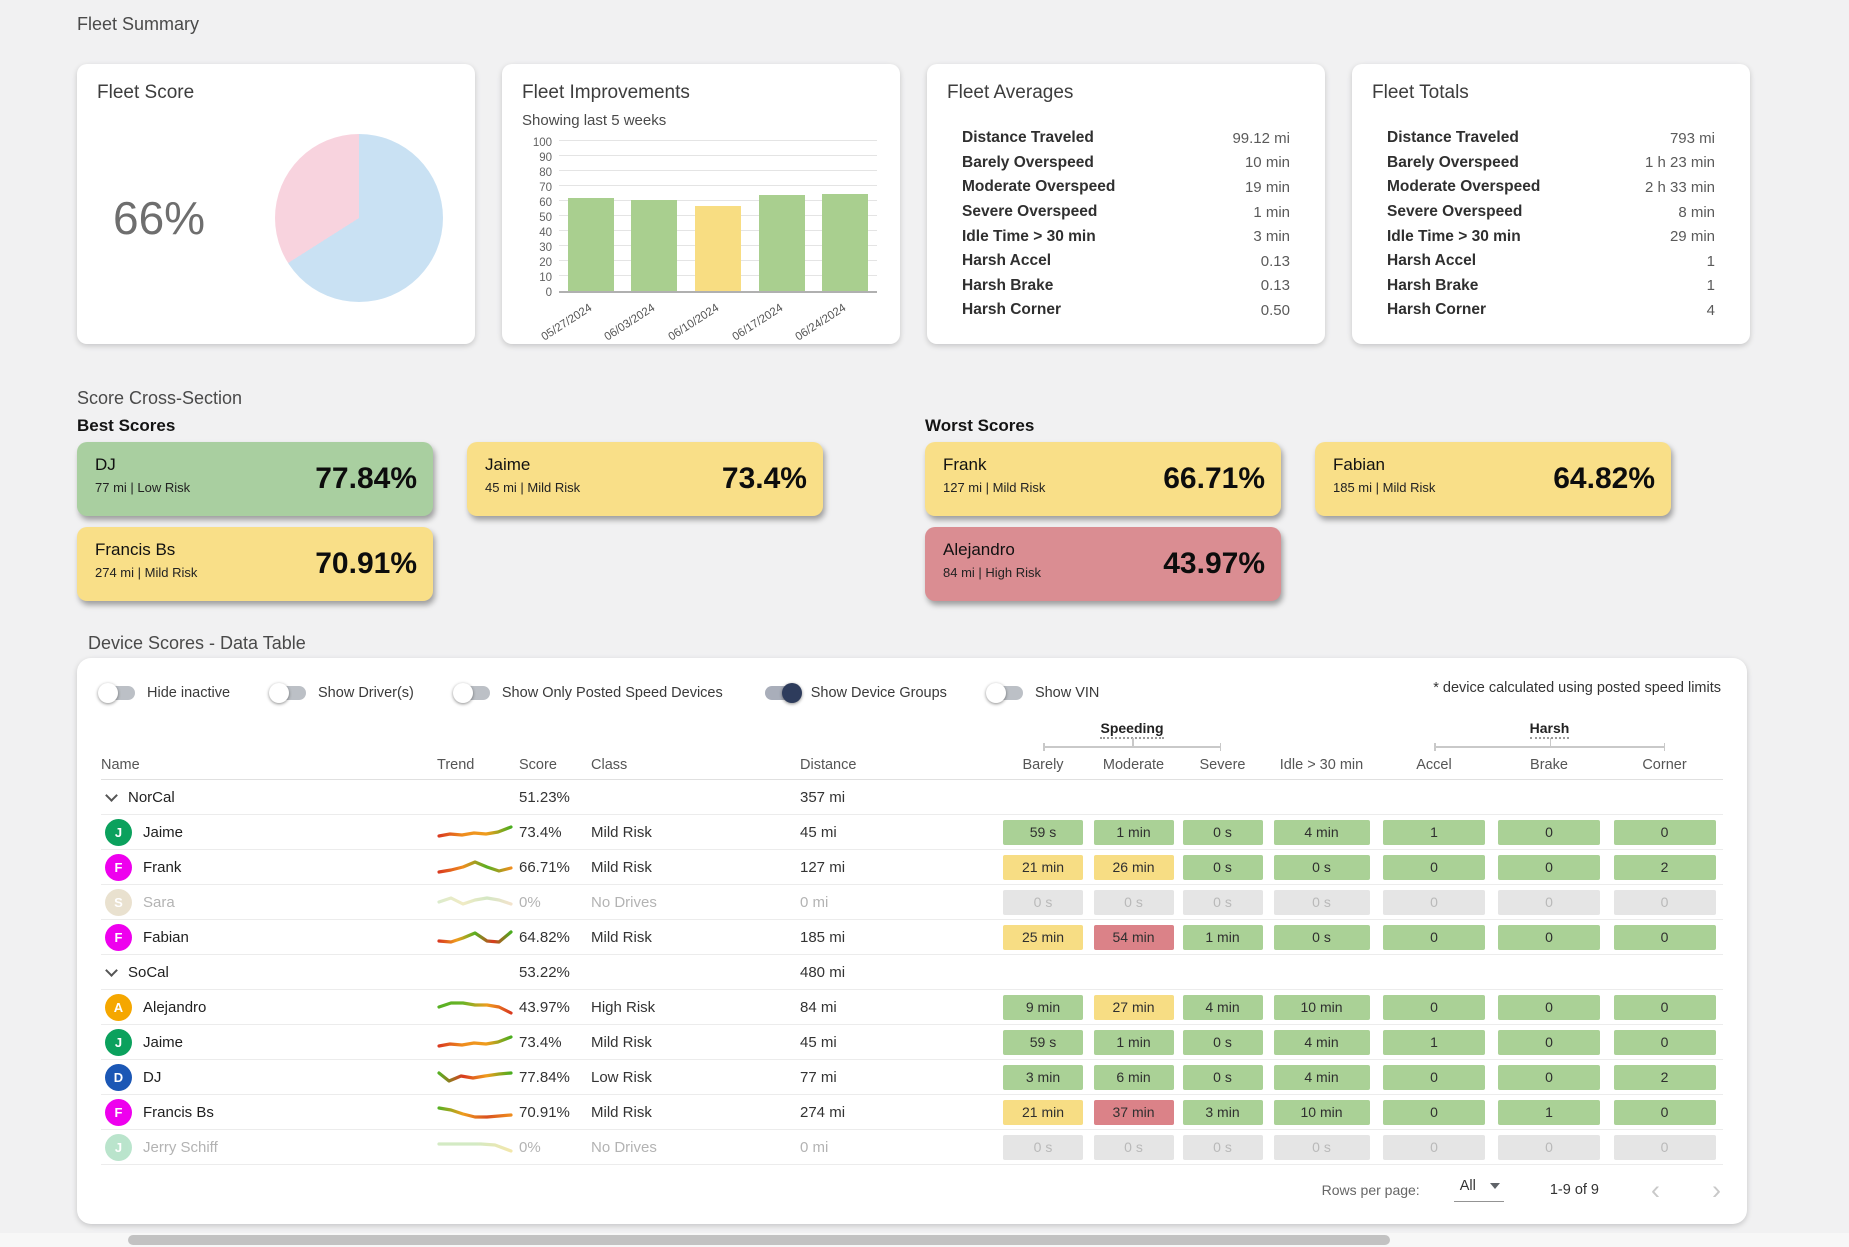 Image resolution: width=1849 pixels, height=1247 pixels. What do you see at coordinates (1012, 310) in the screenshot?
I see `metric-label: Harsh Corner` at bounding box center [1012, 310].